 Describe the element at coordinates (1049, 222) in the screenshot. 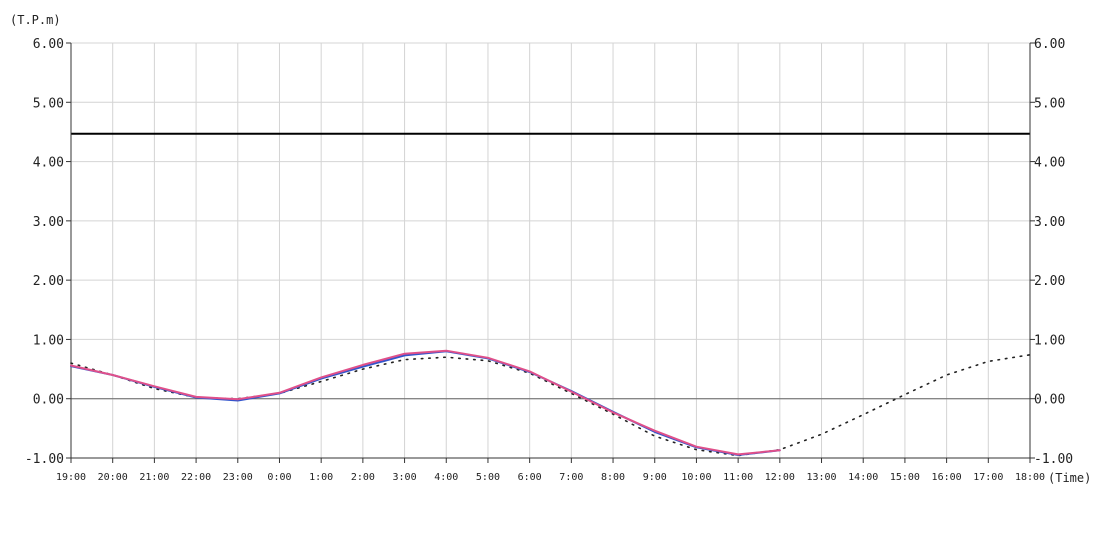

I see `y-tick-label-right: 3.00` at that location.